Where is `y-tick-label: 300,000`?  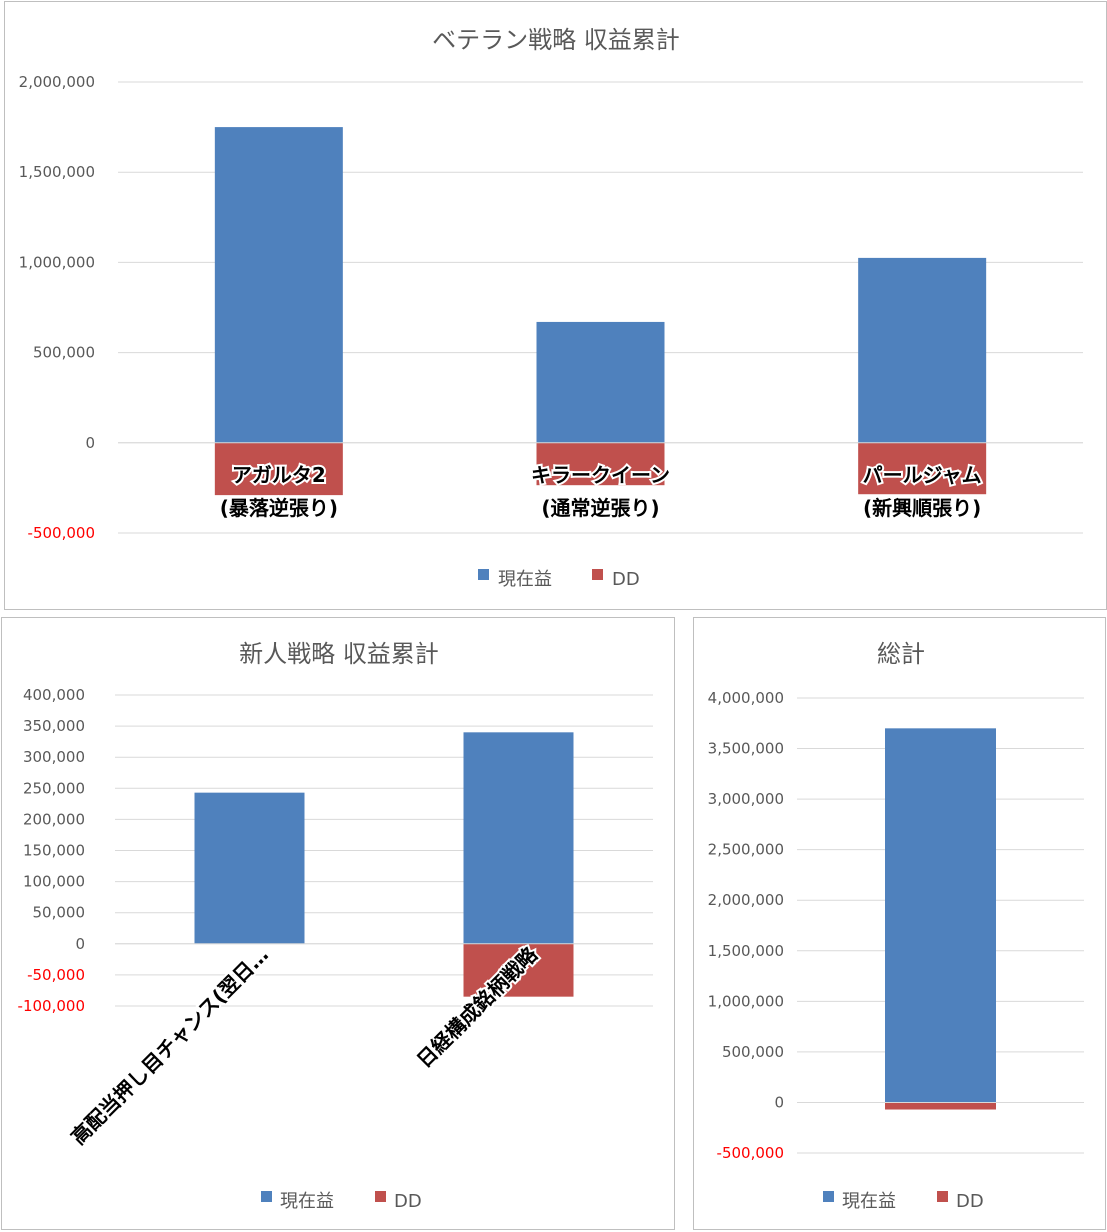 y-tick-label: 300,000 is located at coordinates (54, 757).